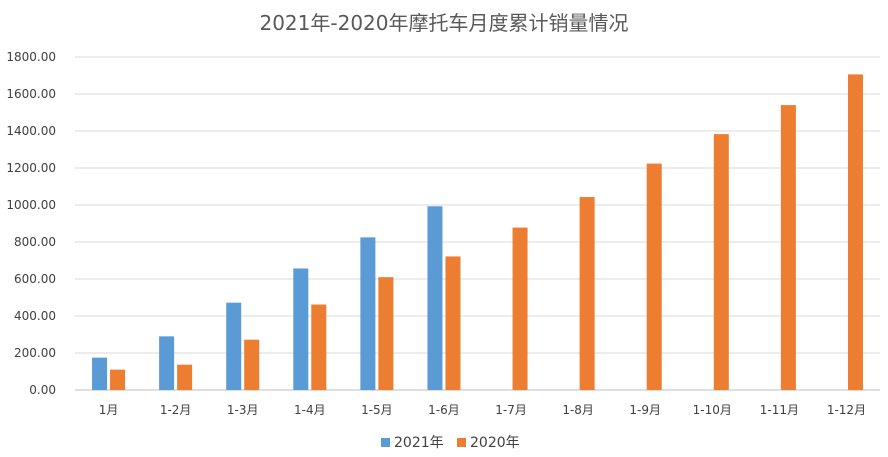 This screenshot has width=888, height=457. I want to click on y-tick-label: 1400.00, so click(31, 131).